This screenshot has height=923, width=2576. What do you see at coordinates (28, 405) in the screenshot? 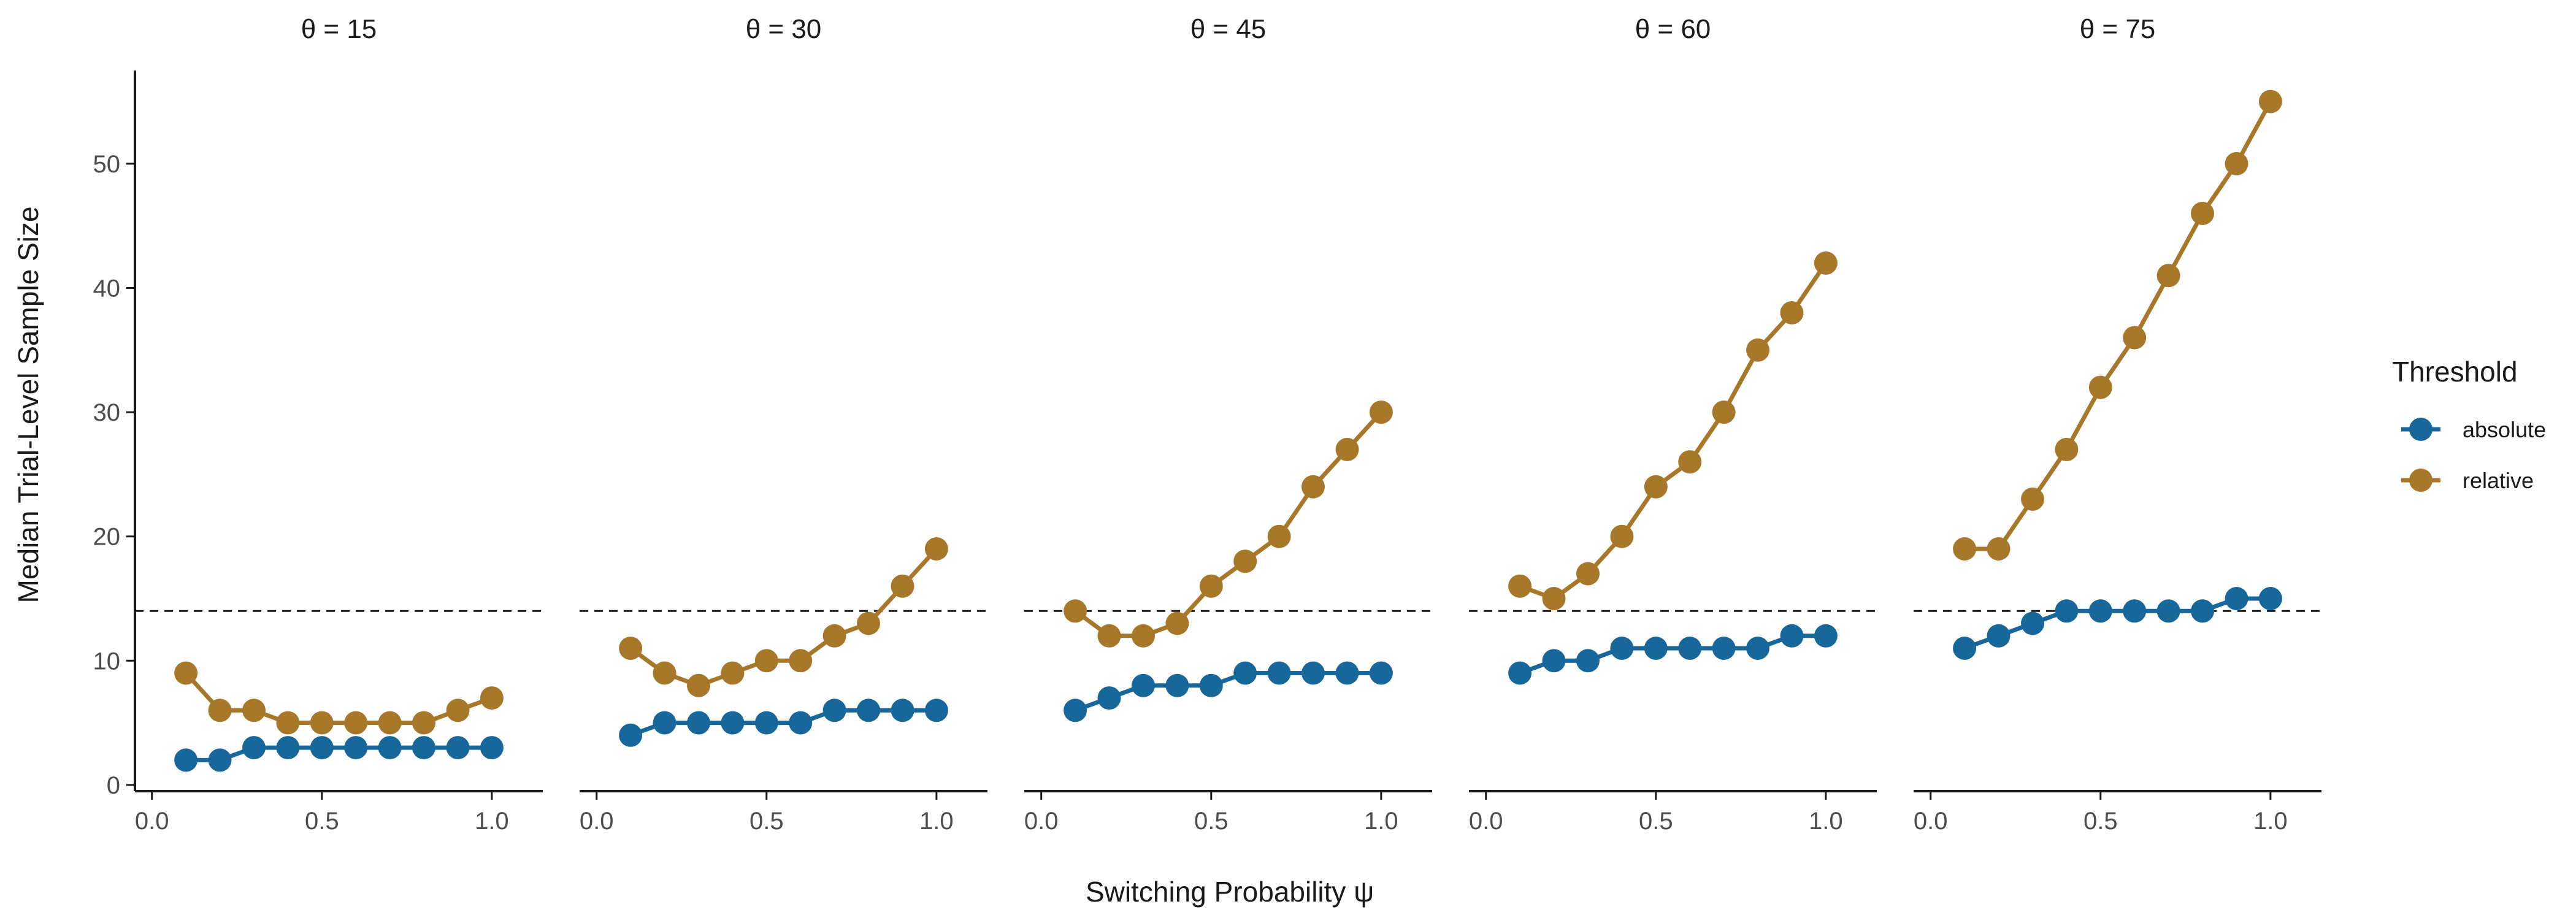
I see `y-axis-title: Median Trial-Level Sample Size` at bounding box center [28, 405].